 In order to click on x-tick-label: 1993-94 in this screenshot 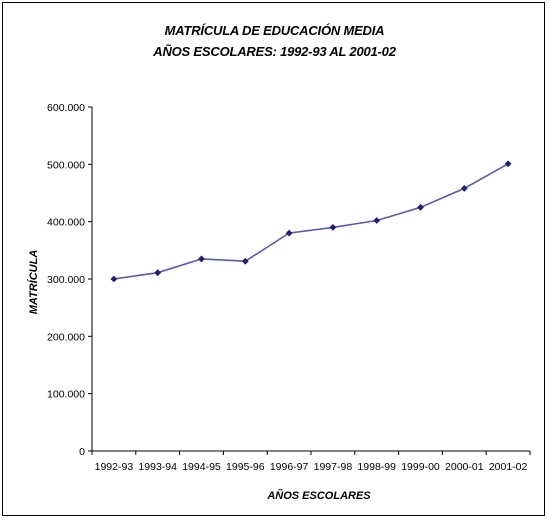, I will do `click(157, 467)`.